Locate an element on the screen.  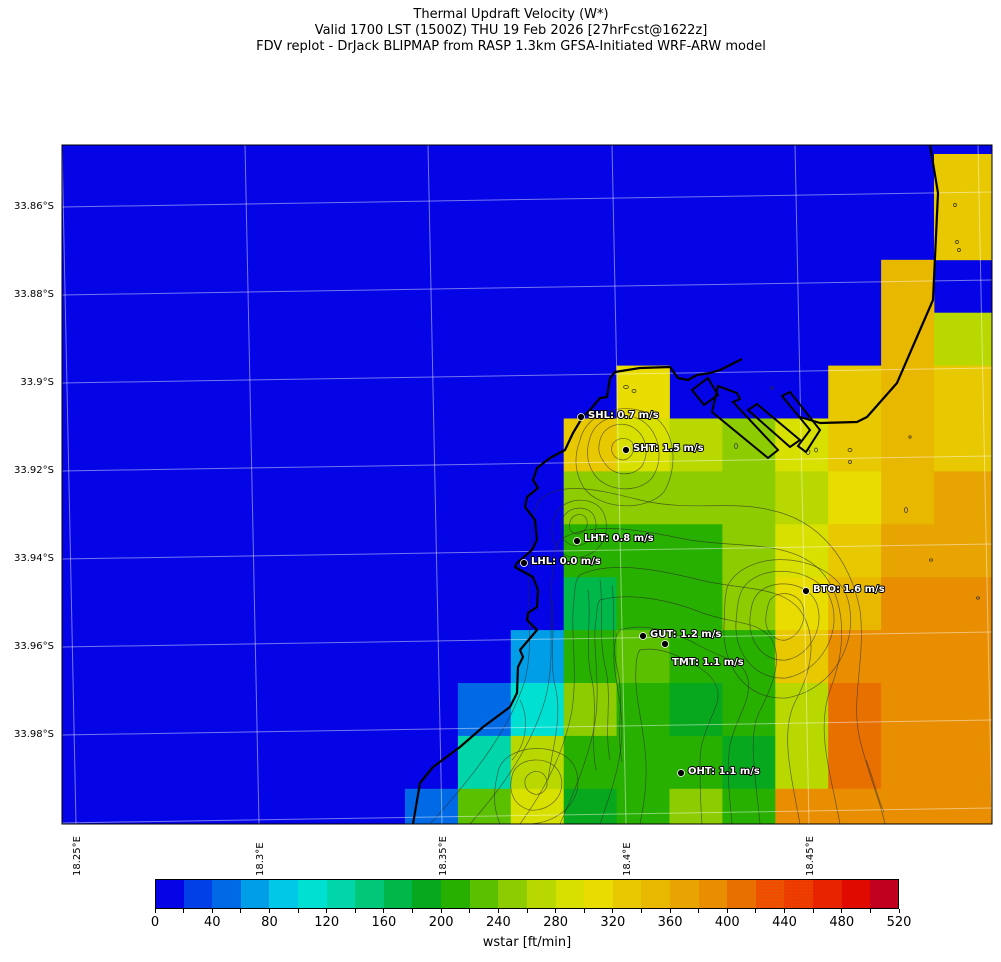
colorbar-tick-label: 160 is located at coordinates (384, 922).